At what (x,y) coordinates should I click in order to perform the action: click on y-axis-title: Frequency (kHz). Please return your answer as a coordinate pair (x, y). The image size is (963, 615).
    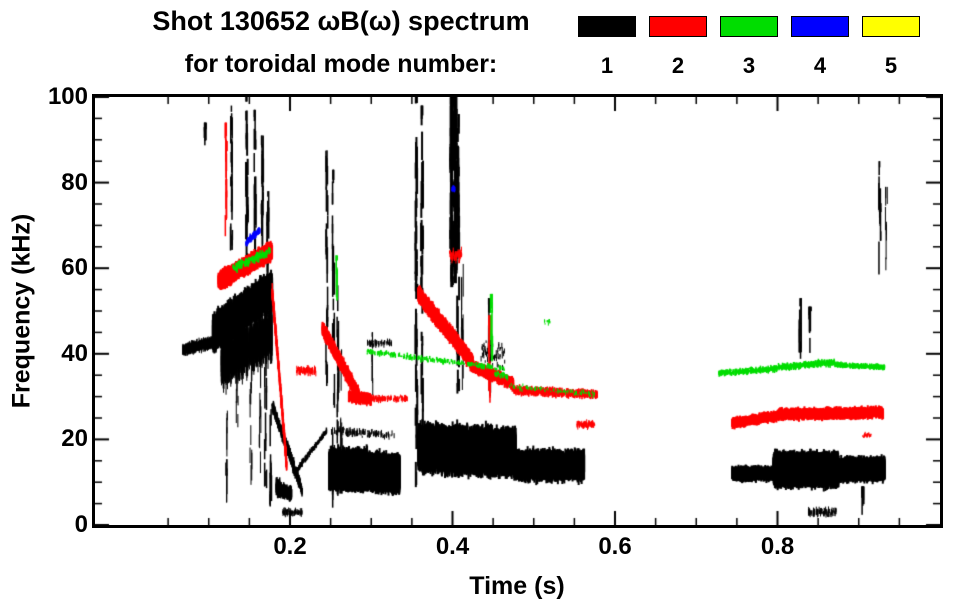
    Looking at the image, I should click on (21, 311).